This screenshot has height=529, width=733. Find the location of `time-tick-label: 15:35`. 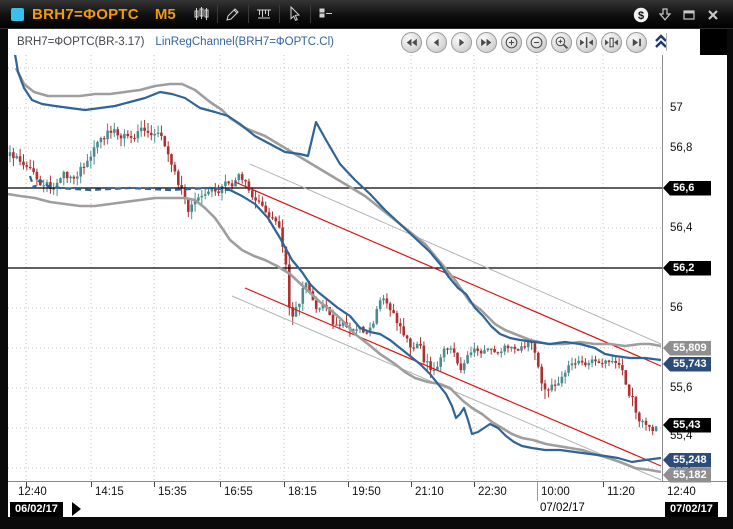

time-tick-label: 15:35 is located at coordinates (172, 492).